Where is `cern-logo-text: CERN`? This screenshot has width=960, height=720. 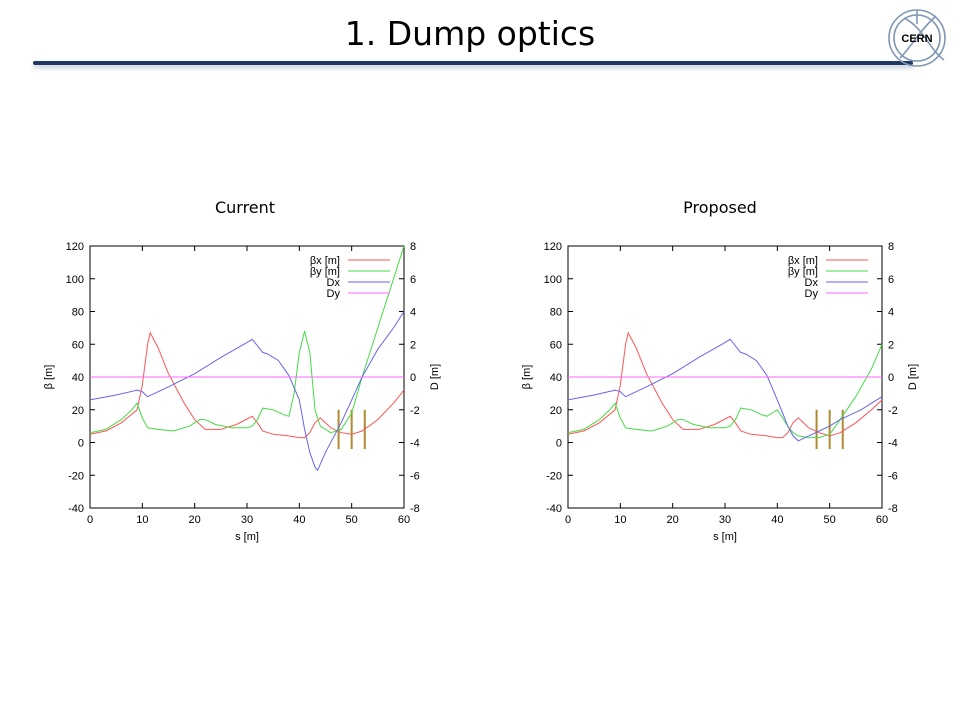
cern-logo-text: CERN is located at coordinates (916, 39).